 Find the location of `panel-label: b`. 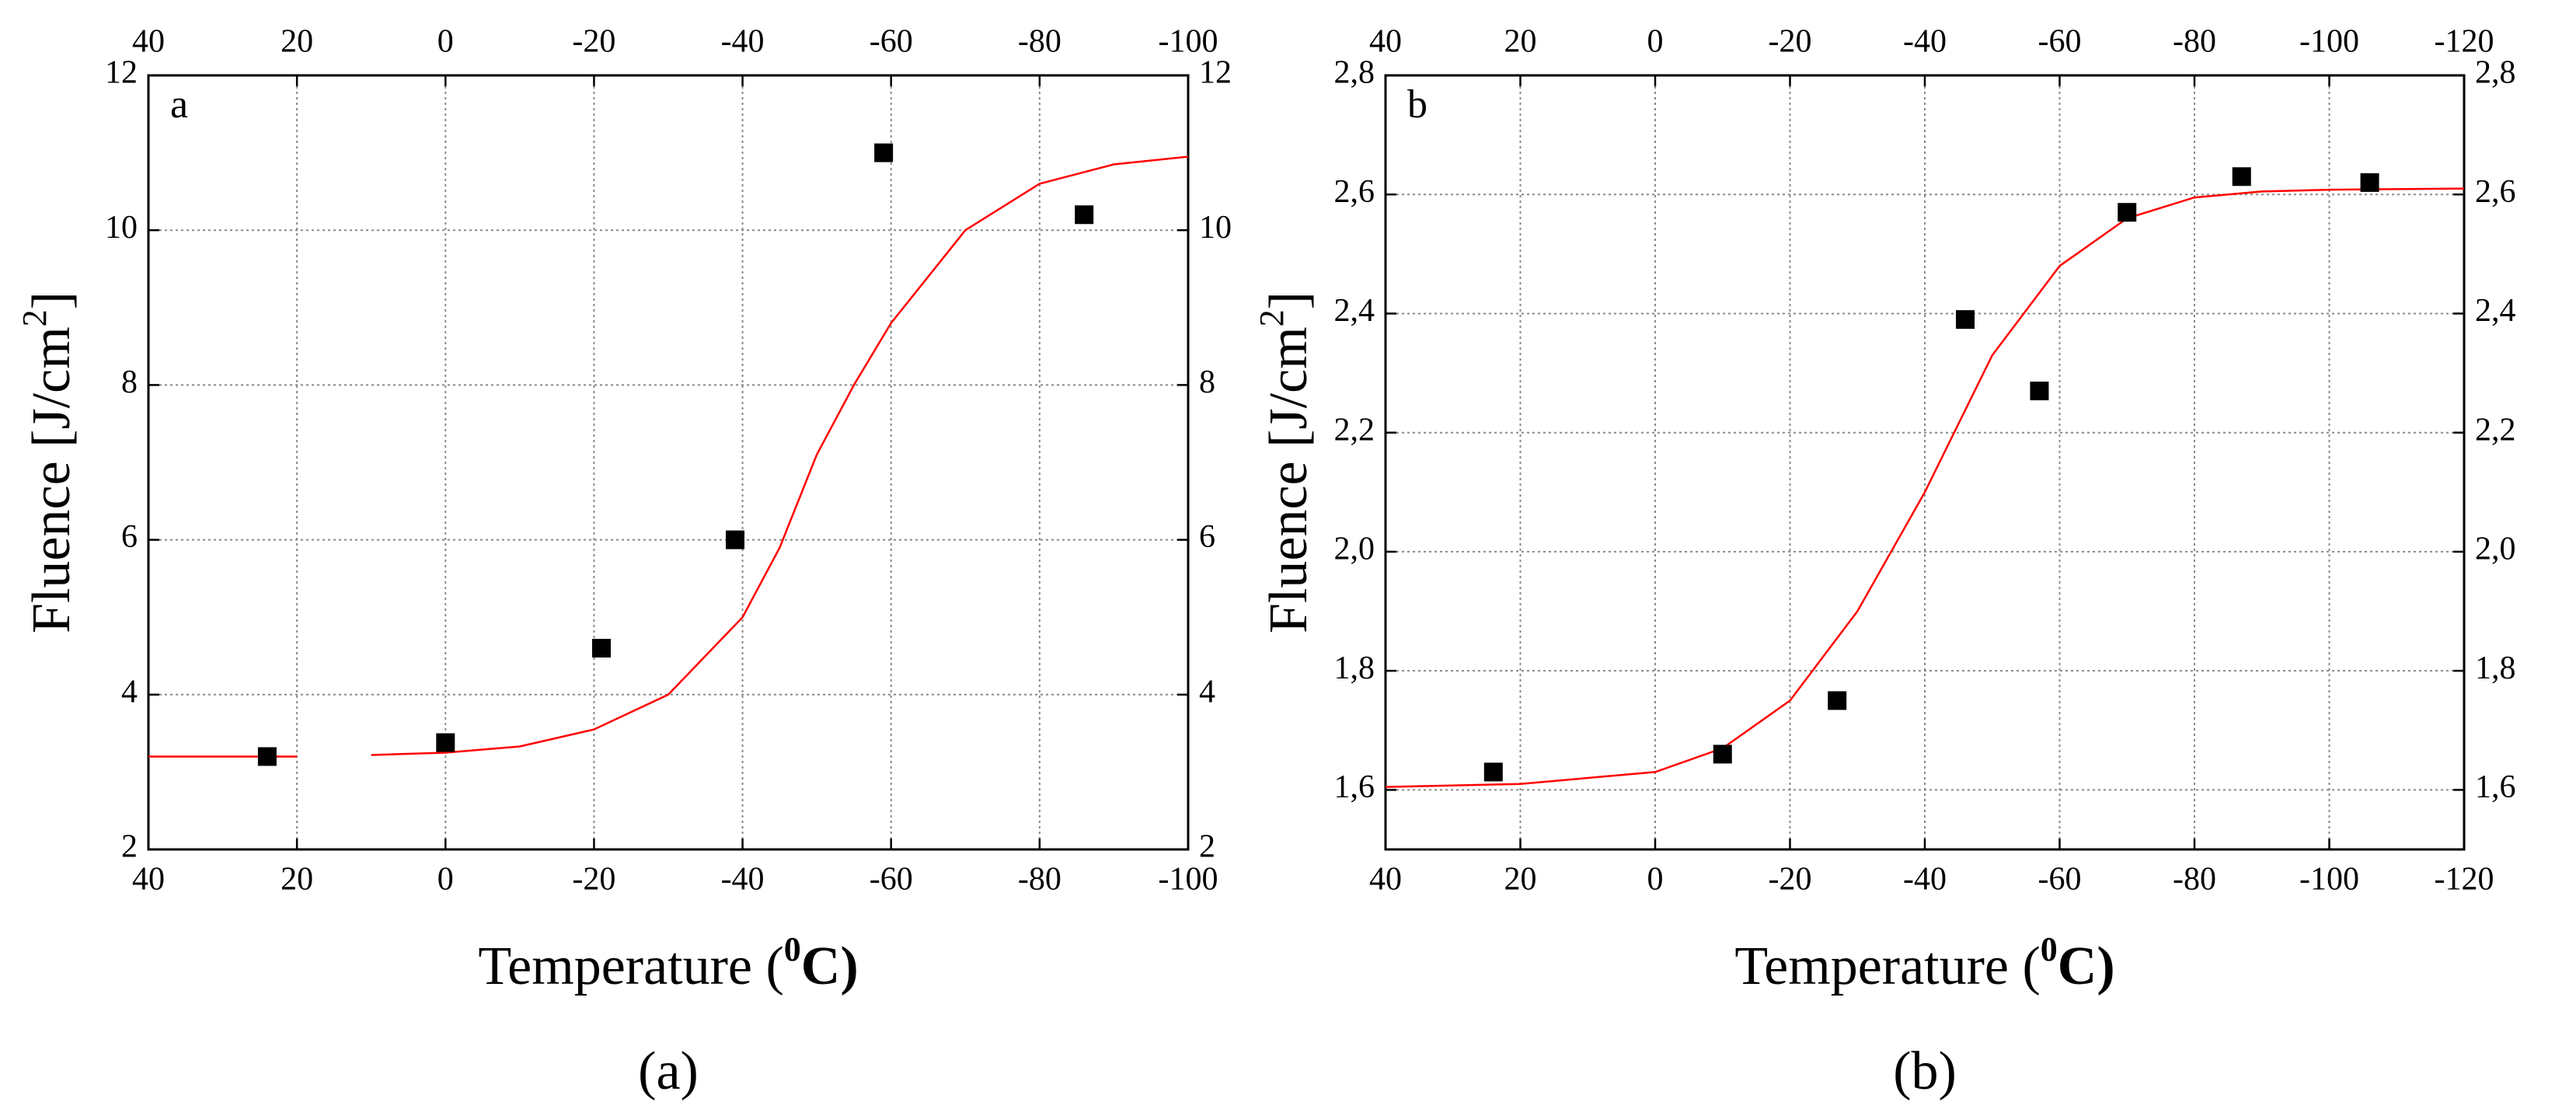

panel-label: b is located at coordinates (1417, 104).